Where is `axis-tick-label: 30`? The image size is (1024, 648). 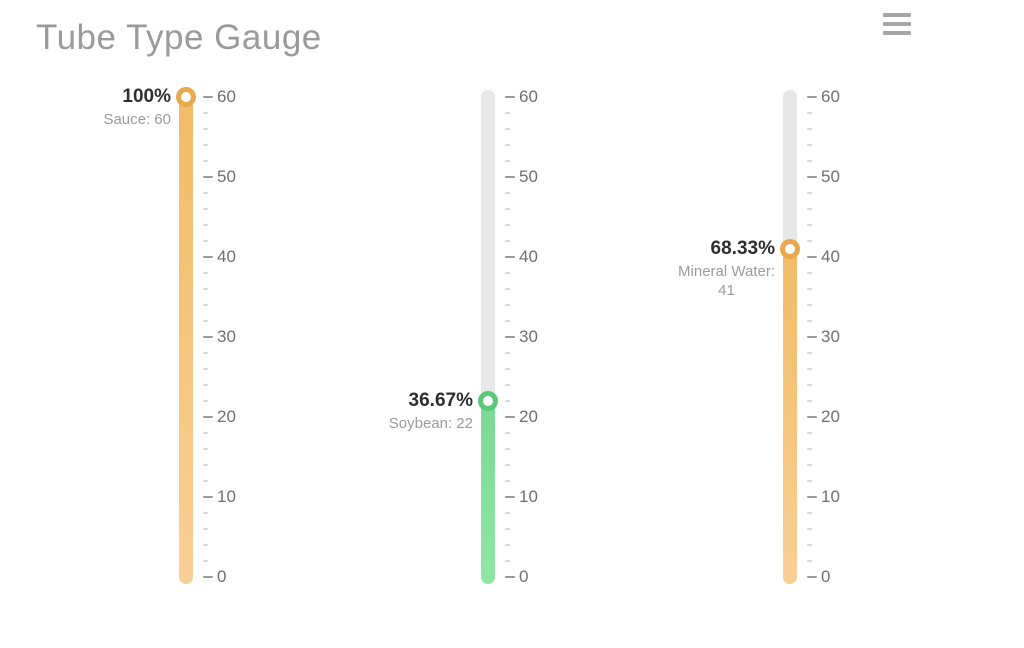 axis-tick-label: 30 is located at coordinates (528, 336).